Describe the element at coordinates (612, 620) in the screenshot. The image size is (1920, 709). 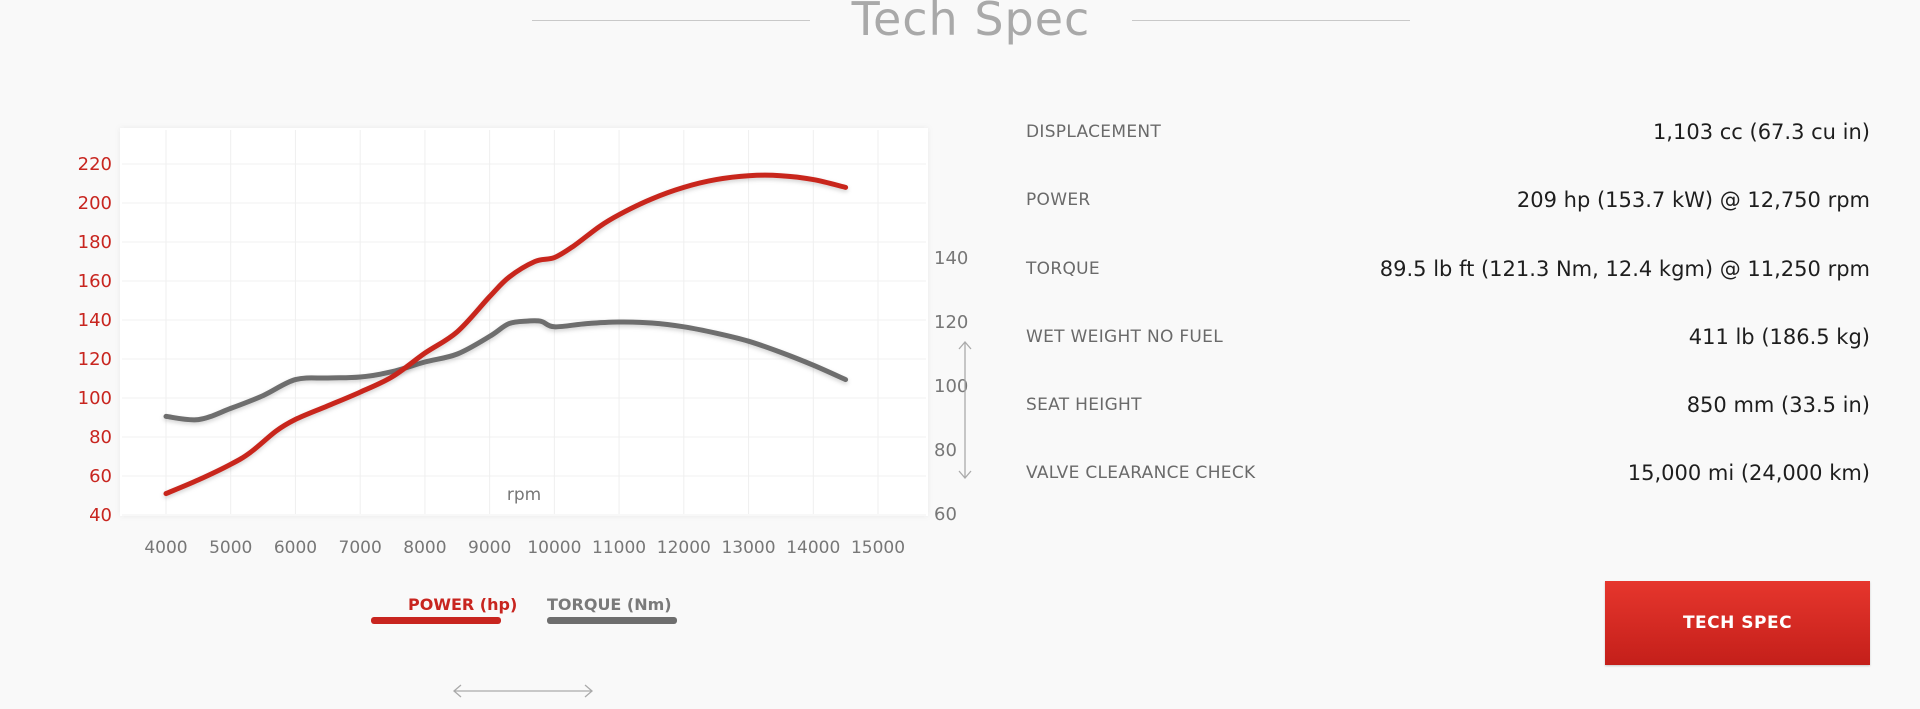
I see `legend-swatch-torque` at that location.